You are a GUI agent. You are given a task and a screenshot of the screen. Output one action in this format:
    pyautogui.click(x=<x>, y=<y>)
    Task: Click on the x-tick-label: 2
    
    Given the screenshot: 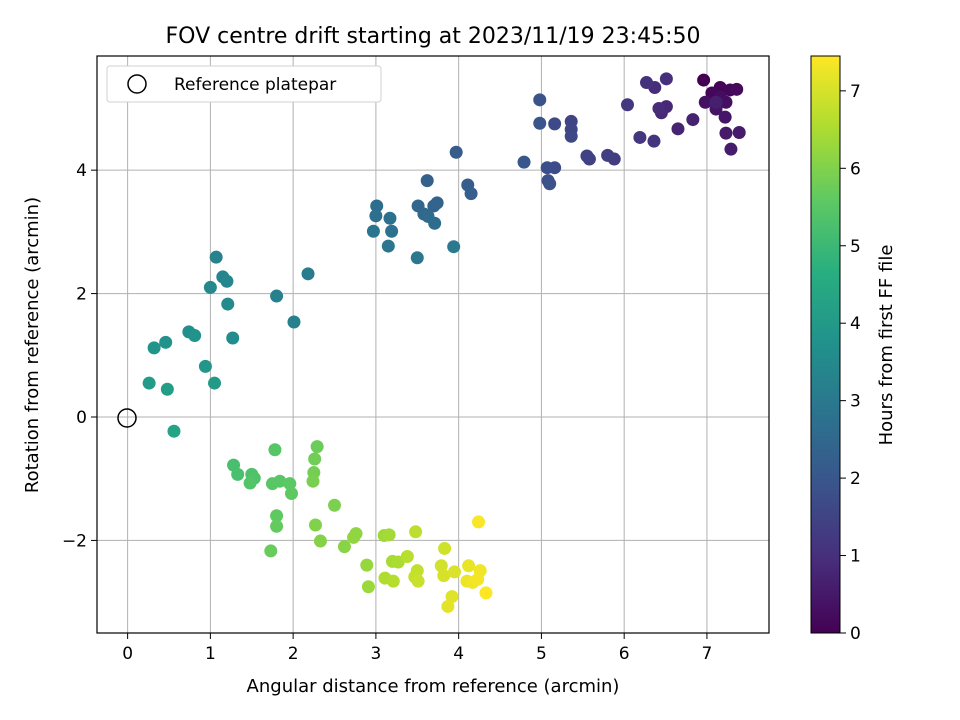 What is the action you would take?
    pyautogui.click(x=293, y=654)
    